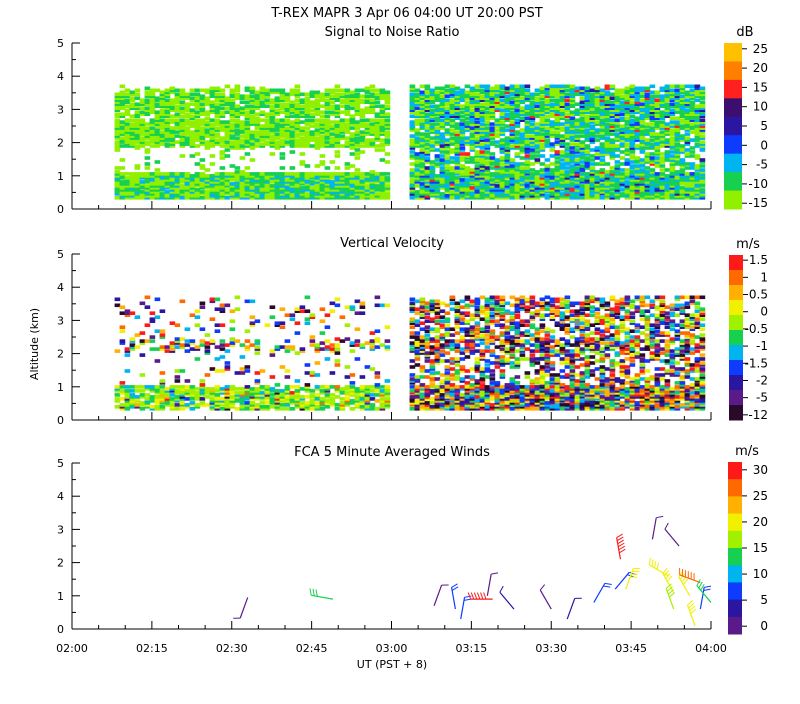  Describe the element at coordinates (410, 142) in the screenshot. I see `plot-area` at that location.